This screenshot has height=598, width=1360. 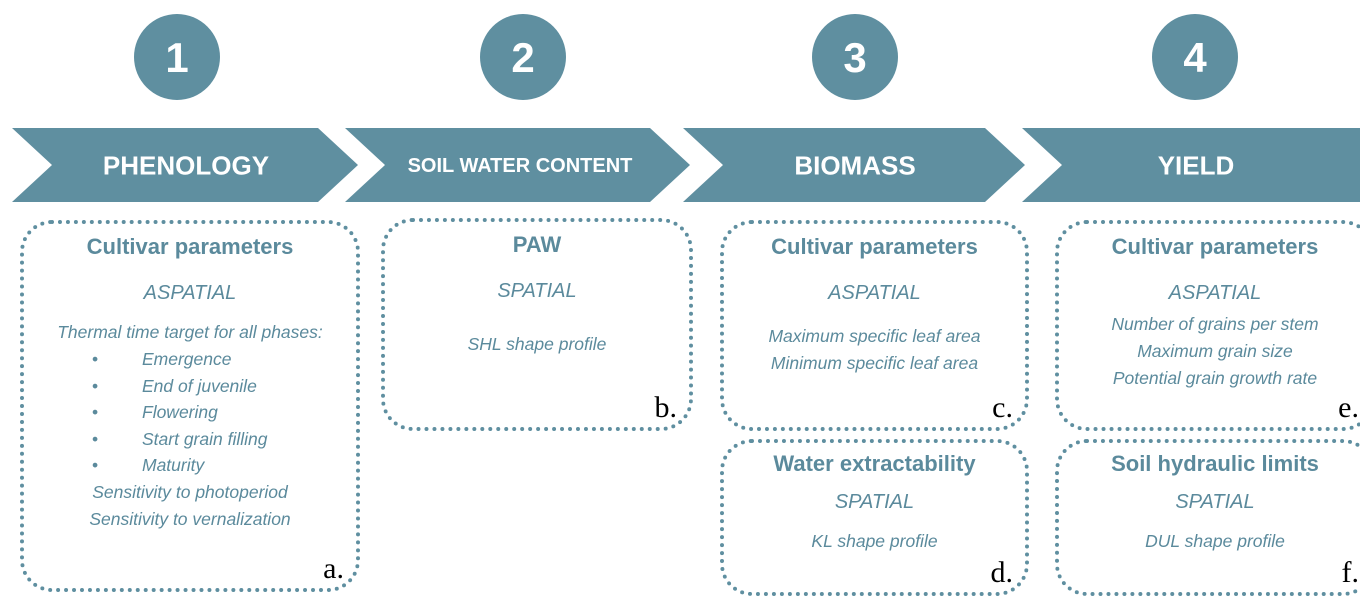 I want to click on box-line: Maximum specific leaf area, so click(x=874, y=336).